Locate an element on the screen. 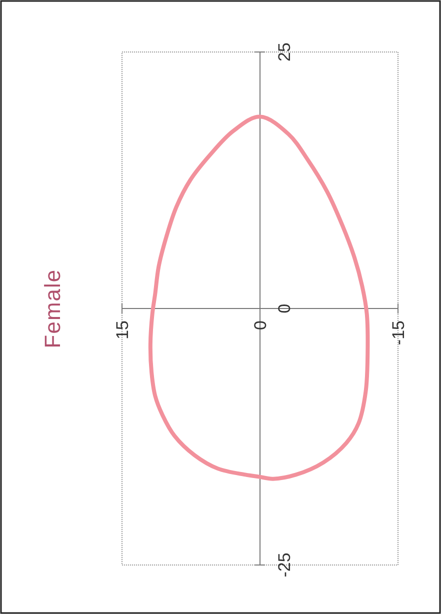 The height and width of the screenshot is (614, 441). text: Female is located at coordinates (52, 308).